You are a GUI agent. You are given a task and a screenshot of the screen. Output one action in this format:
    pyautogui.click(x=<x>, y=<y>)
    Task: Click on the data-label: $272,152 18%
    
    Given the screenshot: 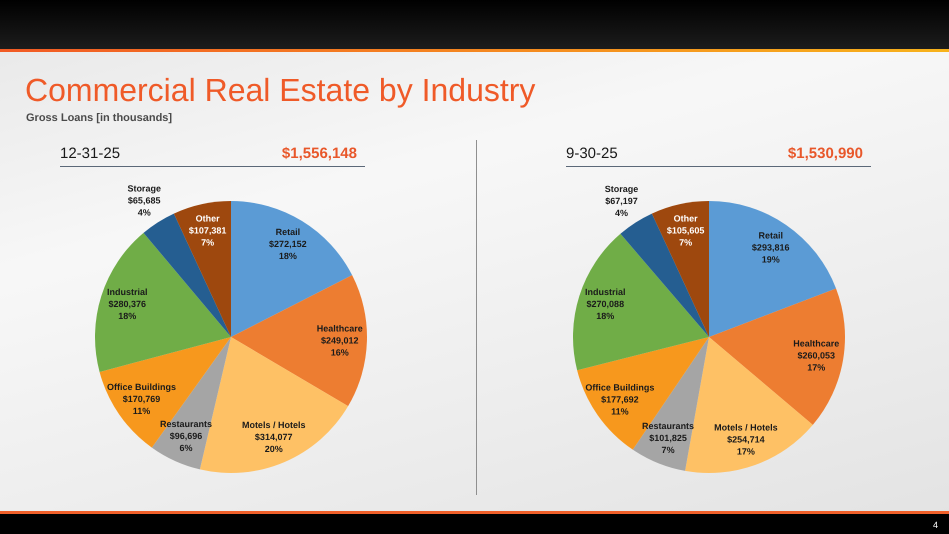 What is the action you would take?
    pyautogui.click(x=288, y=250)
    